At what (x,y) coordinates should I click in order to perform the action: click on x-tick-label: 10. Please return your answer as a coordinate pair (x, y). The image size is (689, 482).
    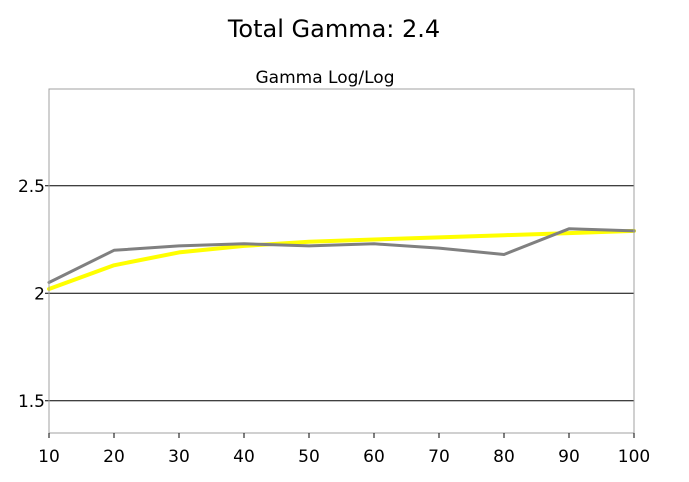
    Looking at the image, I should click on (49, 457).